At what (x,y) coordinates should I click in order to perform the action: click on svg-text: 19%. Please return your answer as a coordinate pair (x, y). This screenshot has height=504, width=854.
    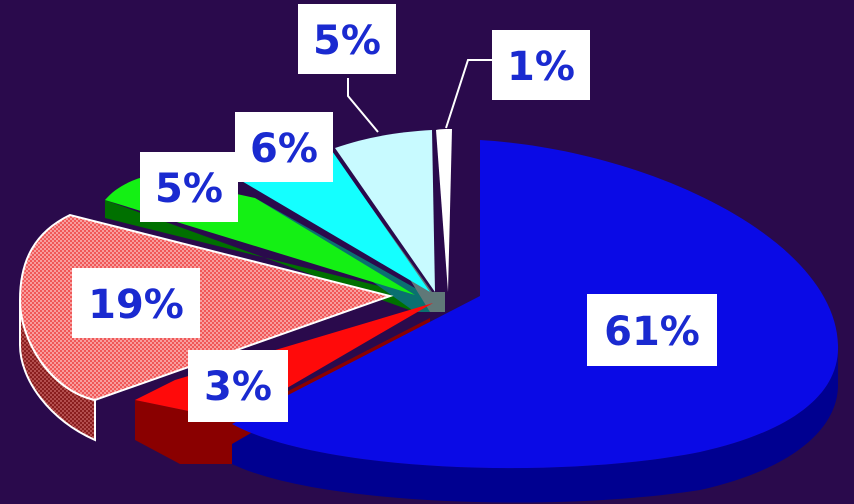
    Looking at the image, I should click on (136, 305).